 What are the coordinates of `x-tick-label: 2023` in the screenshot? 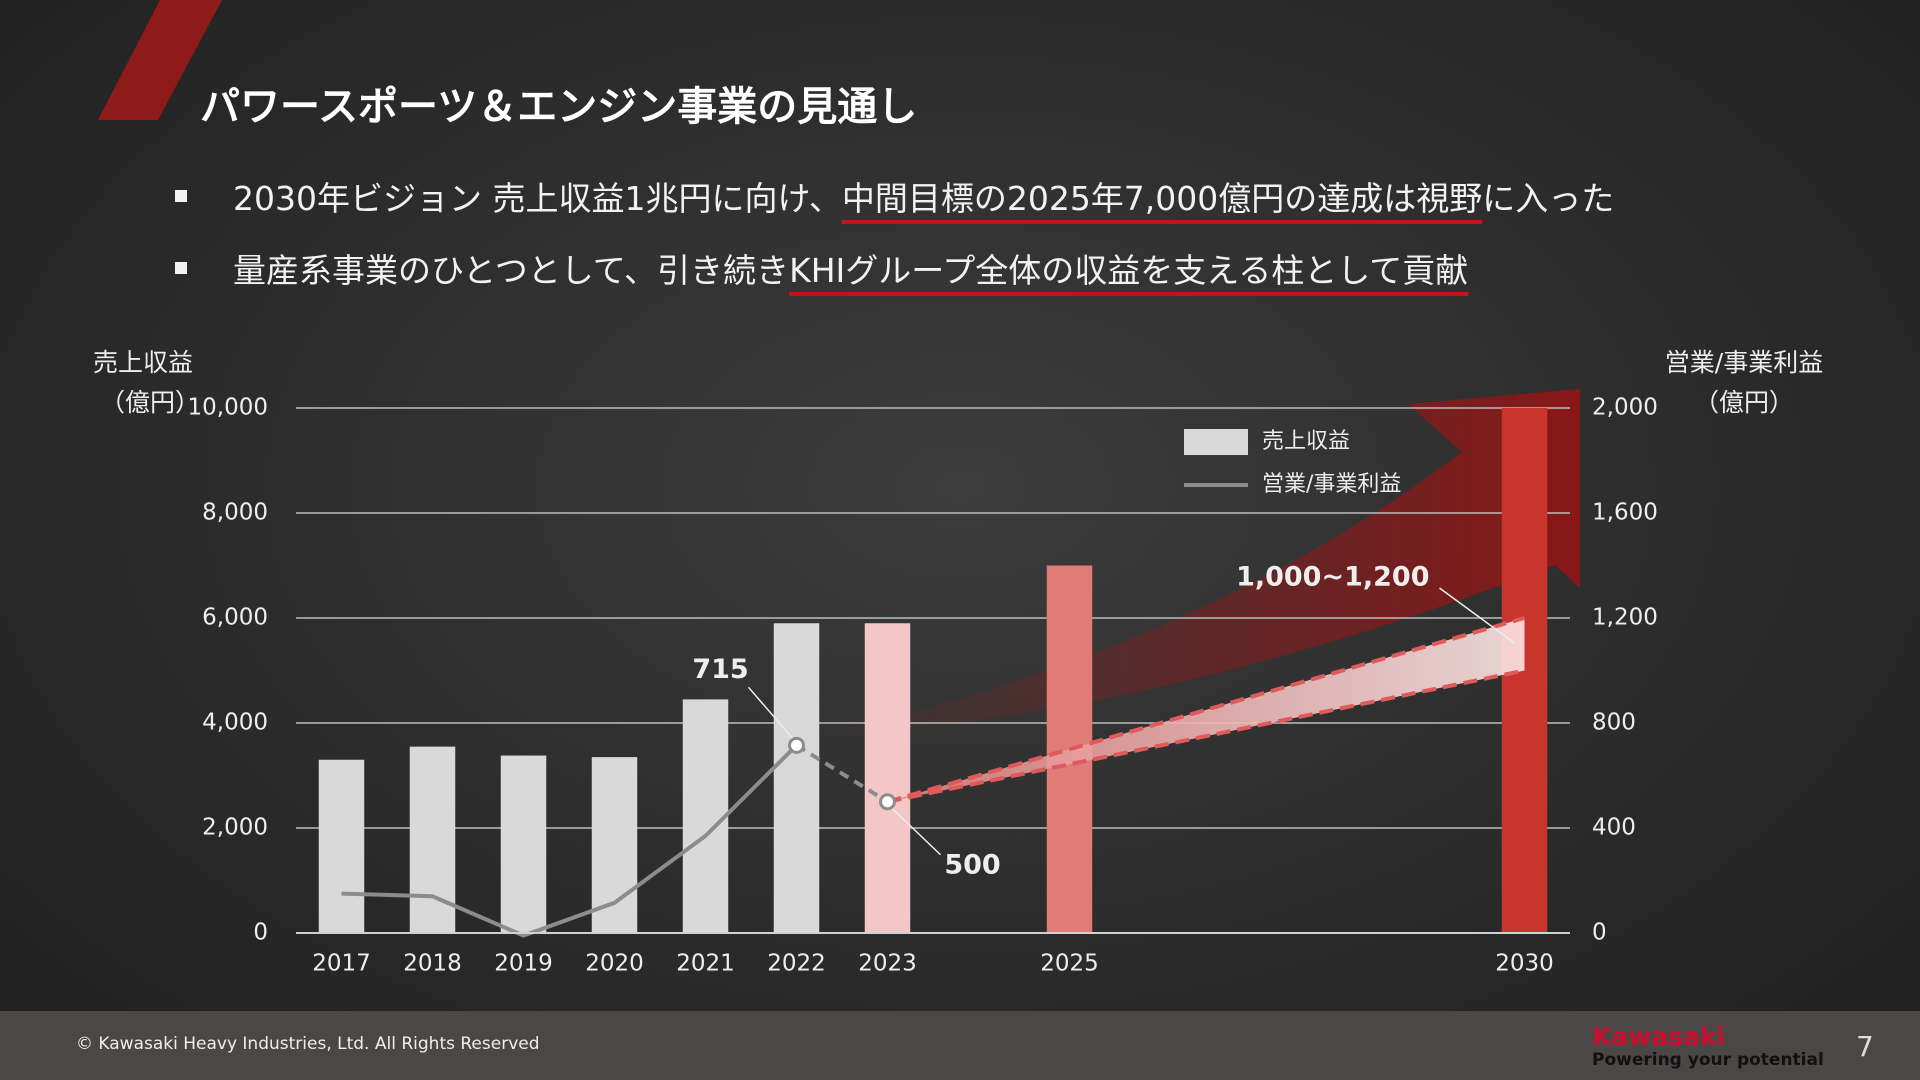 It's located at (887, 964).